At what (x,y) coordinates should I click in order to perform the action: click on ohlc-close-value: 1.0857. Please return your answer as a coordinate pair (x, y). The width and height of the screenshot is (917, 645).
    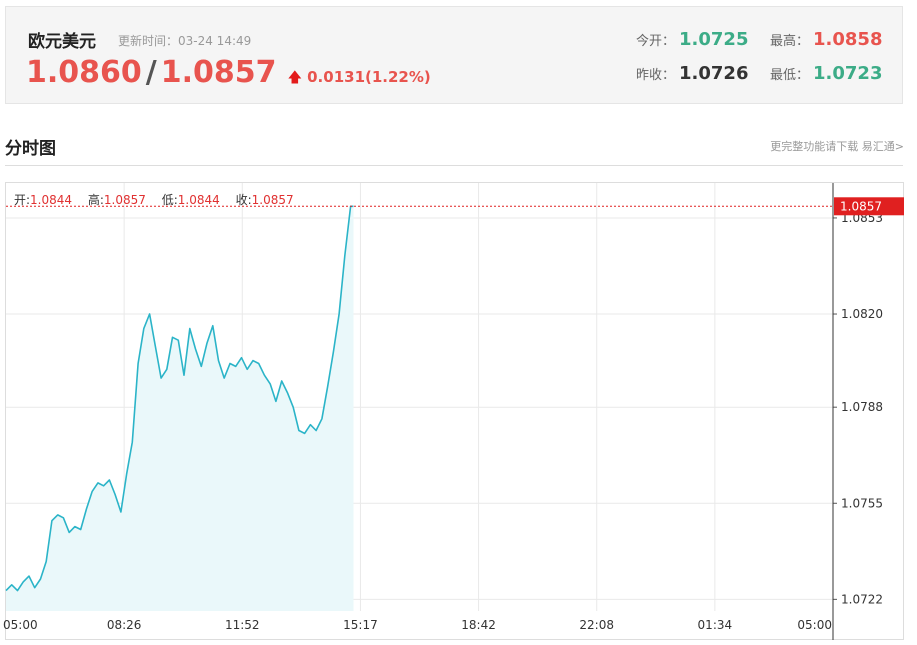
    Looking at the image, I should click on (272, 200).